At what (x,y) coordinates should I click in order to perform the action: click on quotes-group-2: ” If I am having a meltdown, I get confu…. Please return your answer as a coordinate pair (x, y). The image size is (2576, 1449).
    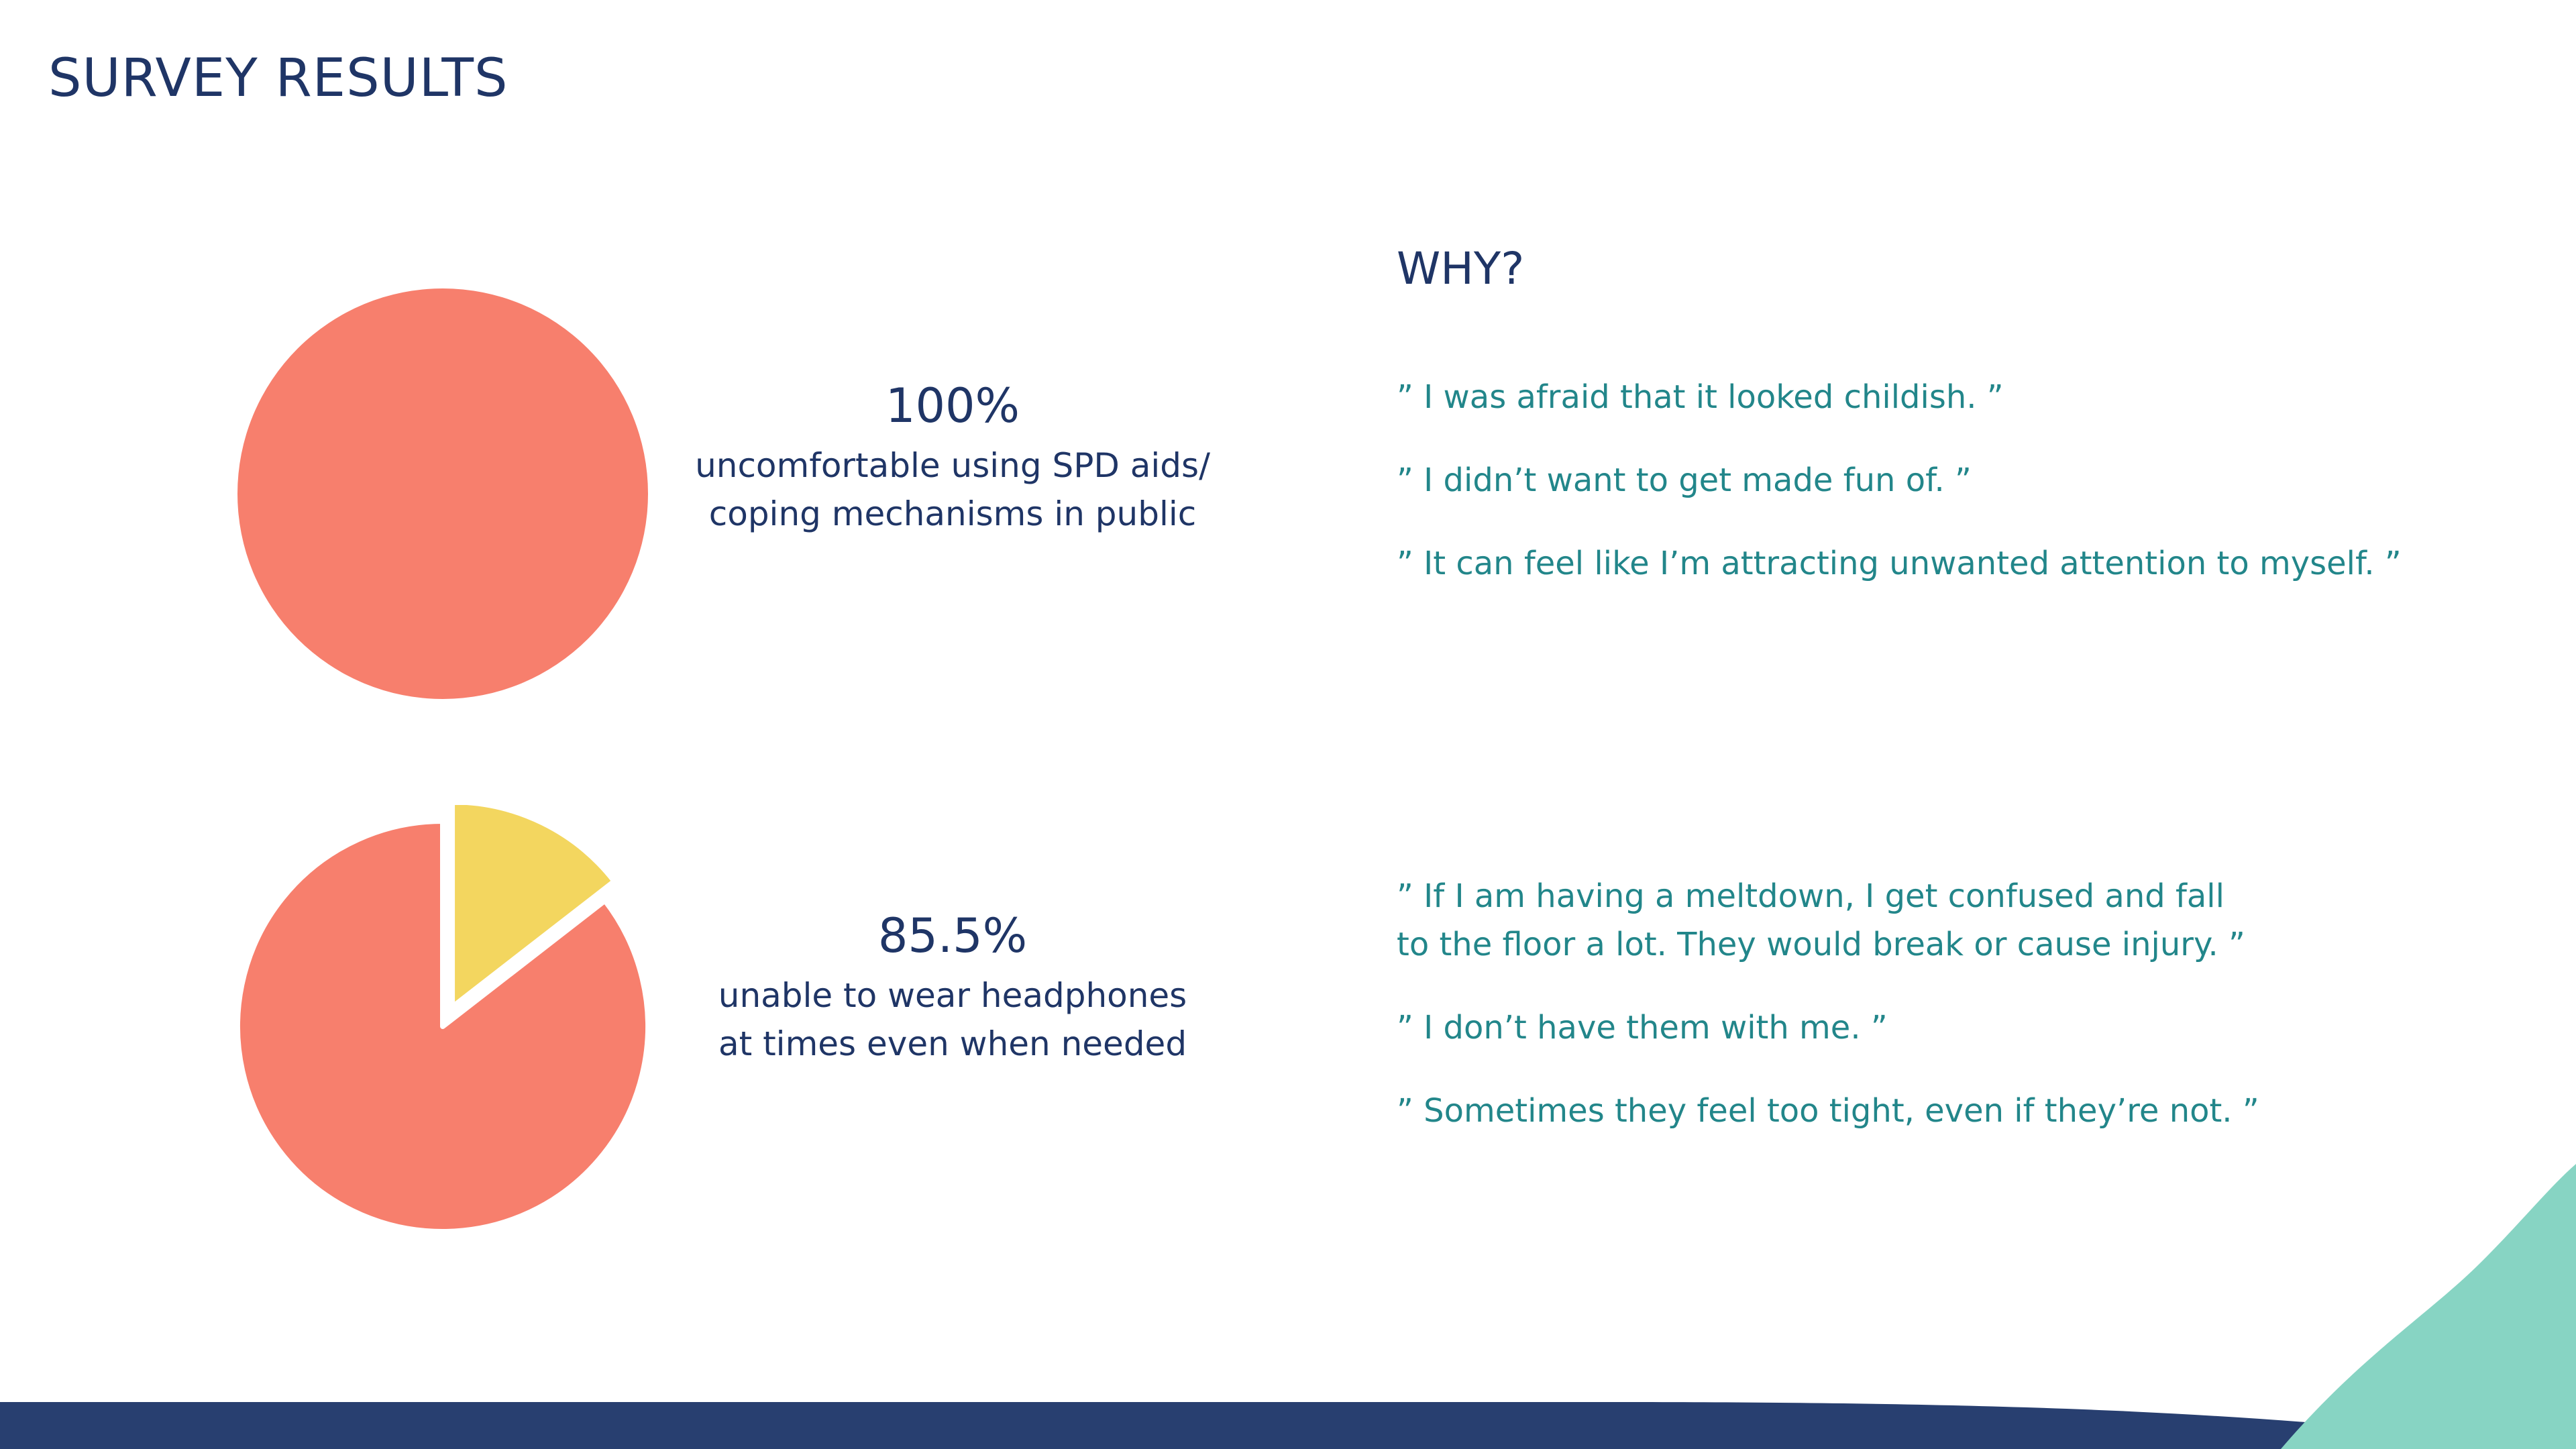
    Looking at the image, I should click on (1920, 1021).